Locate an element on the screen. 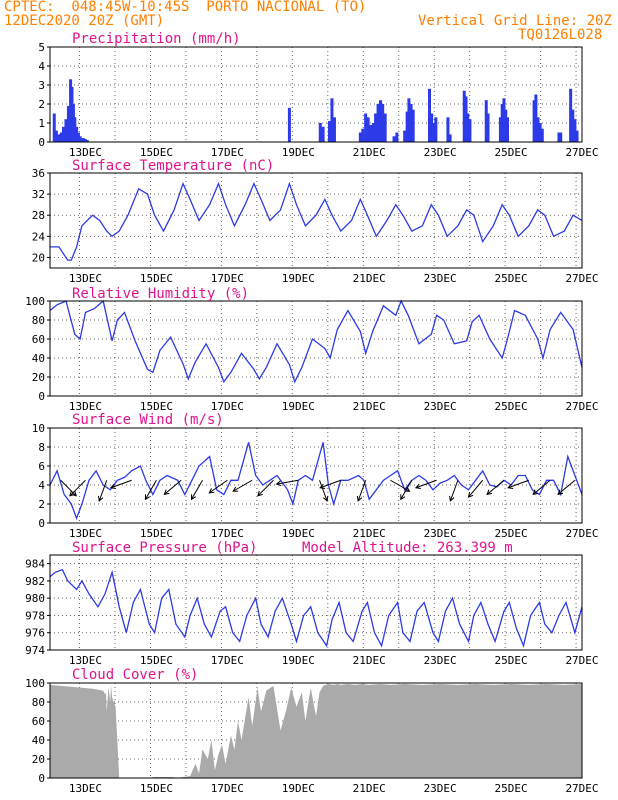 The image size is (618, 800). y-tick-label: 974 is located at coordinates (35, 650).